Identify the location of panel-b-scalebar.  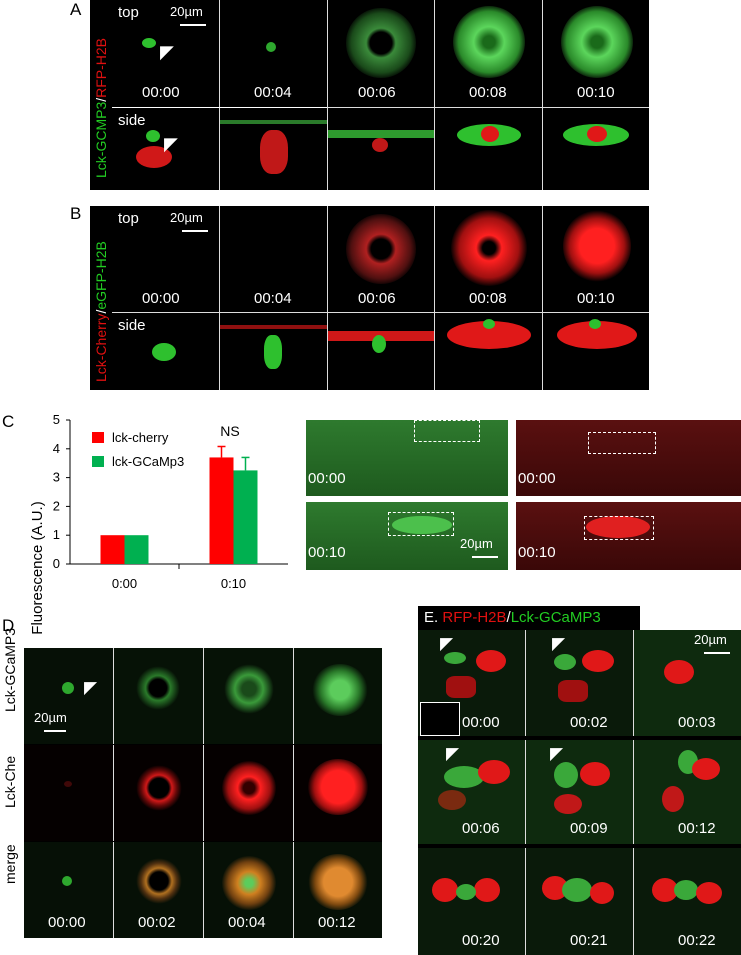
(195, 231).